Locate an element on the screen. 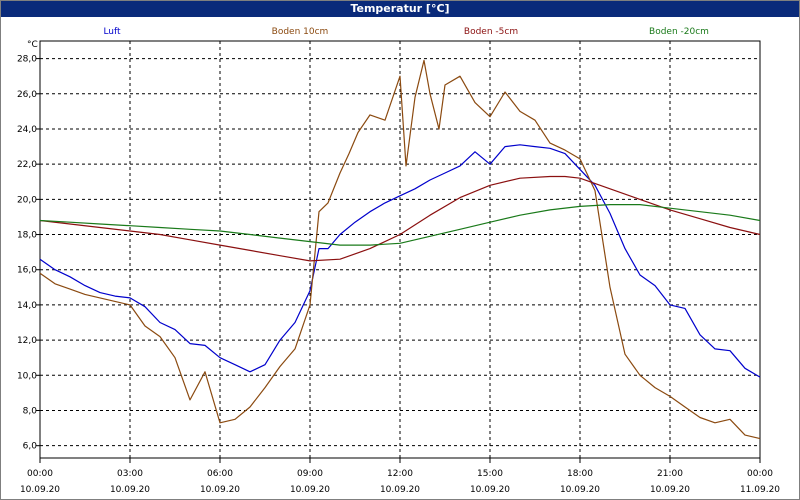 The width and height of the screenshot is (800, 500). legend-entry-luft: Luft is located at coordinates (112, 32).